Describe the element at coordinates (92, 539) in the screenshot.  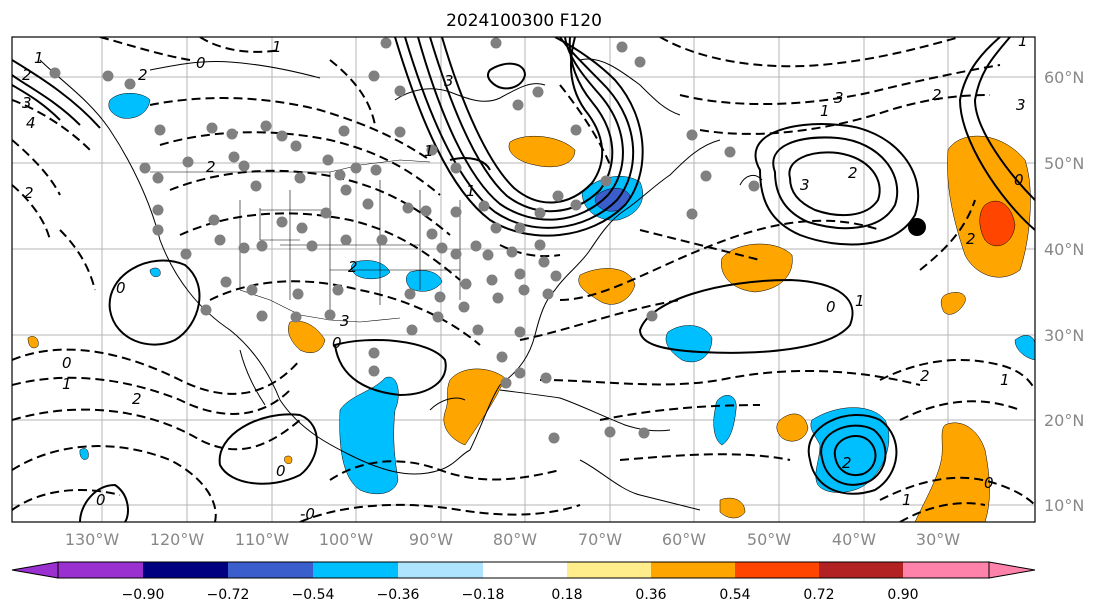
I see `longitude-label: 130°W` at that location.